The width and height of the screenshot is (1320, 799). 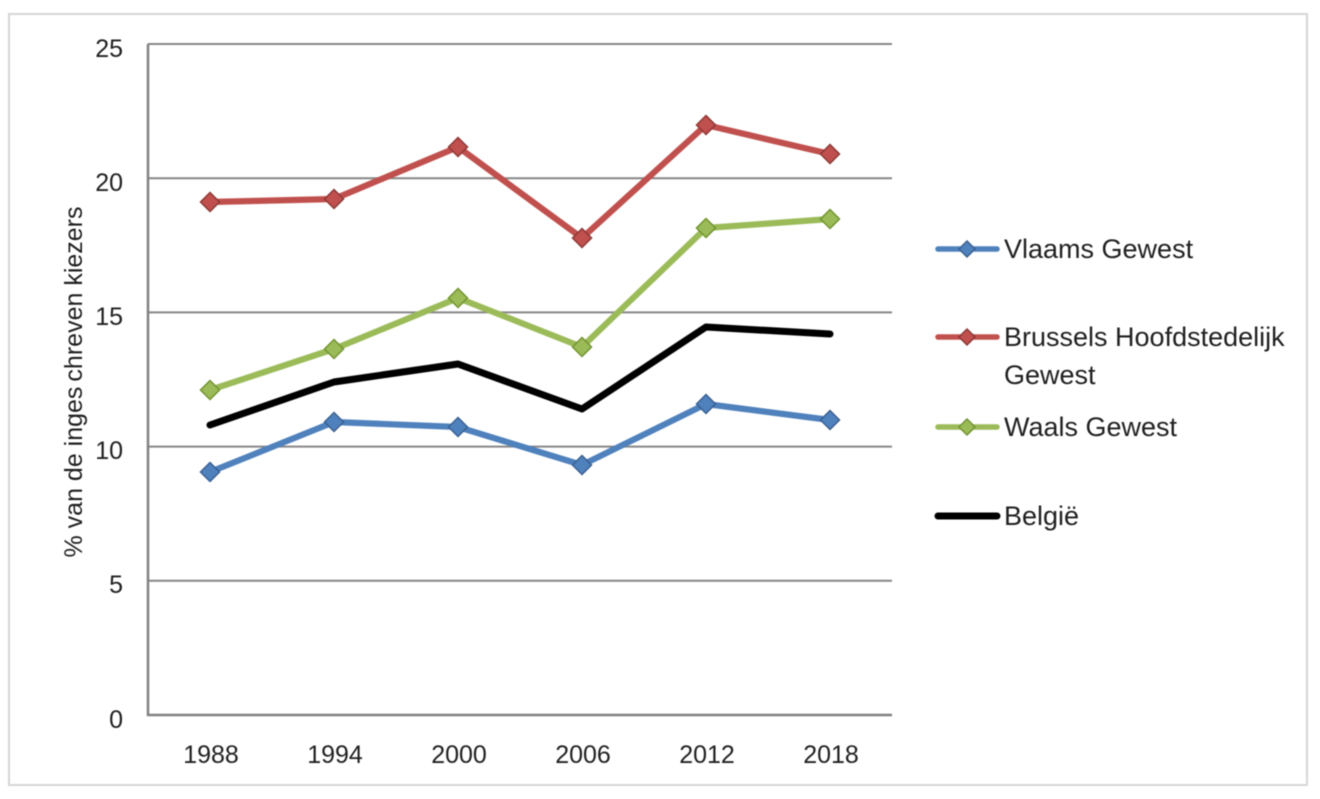 What do you see at coordinates (109, 49) in the screenshot?
I see `svg-text: 25` at bounding box center [109, 49].